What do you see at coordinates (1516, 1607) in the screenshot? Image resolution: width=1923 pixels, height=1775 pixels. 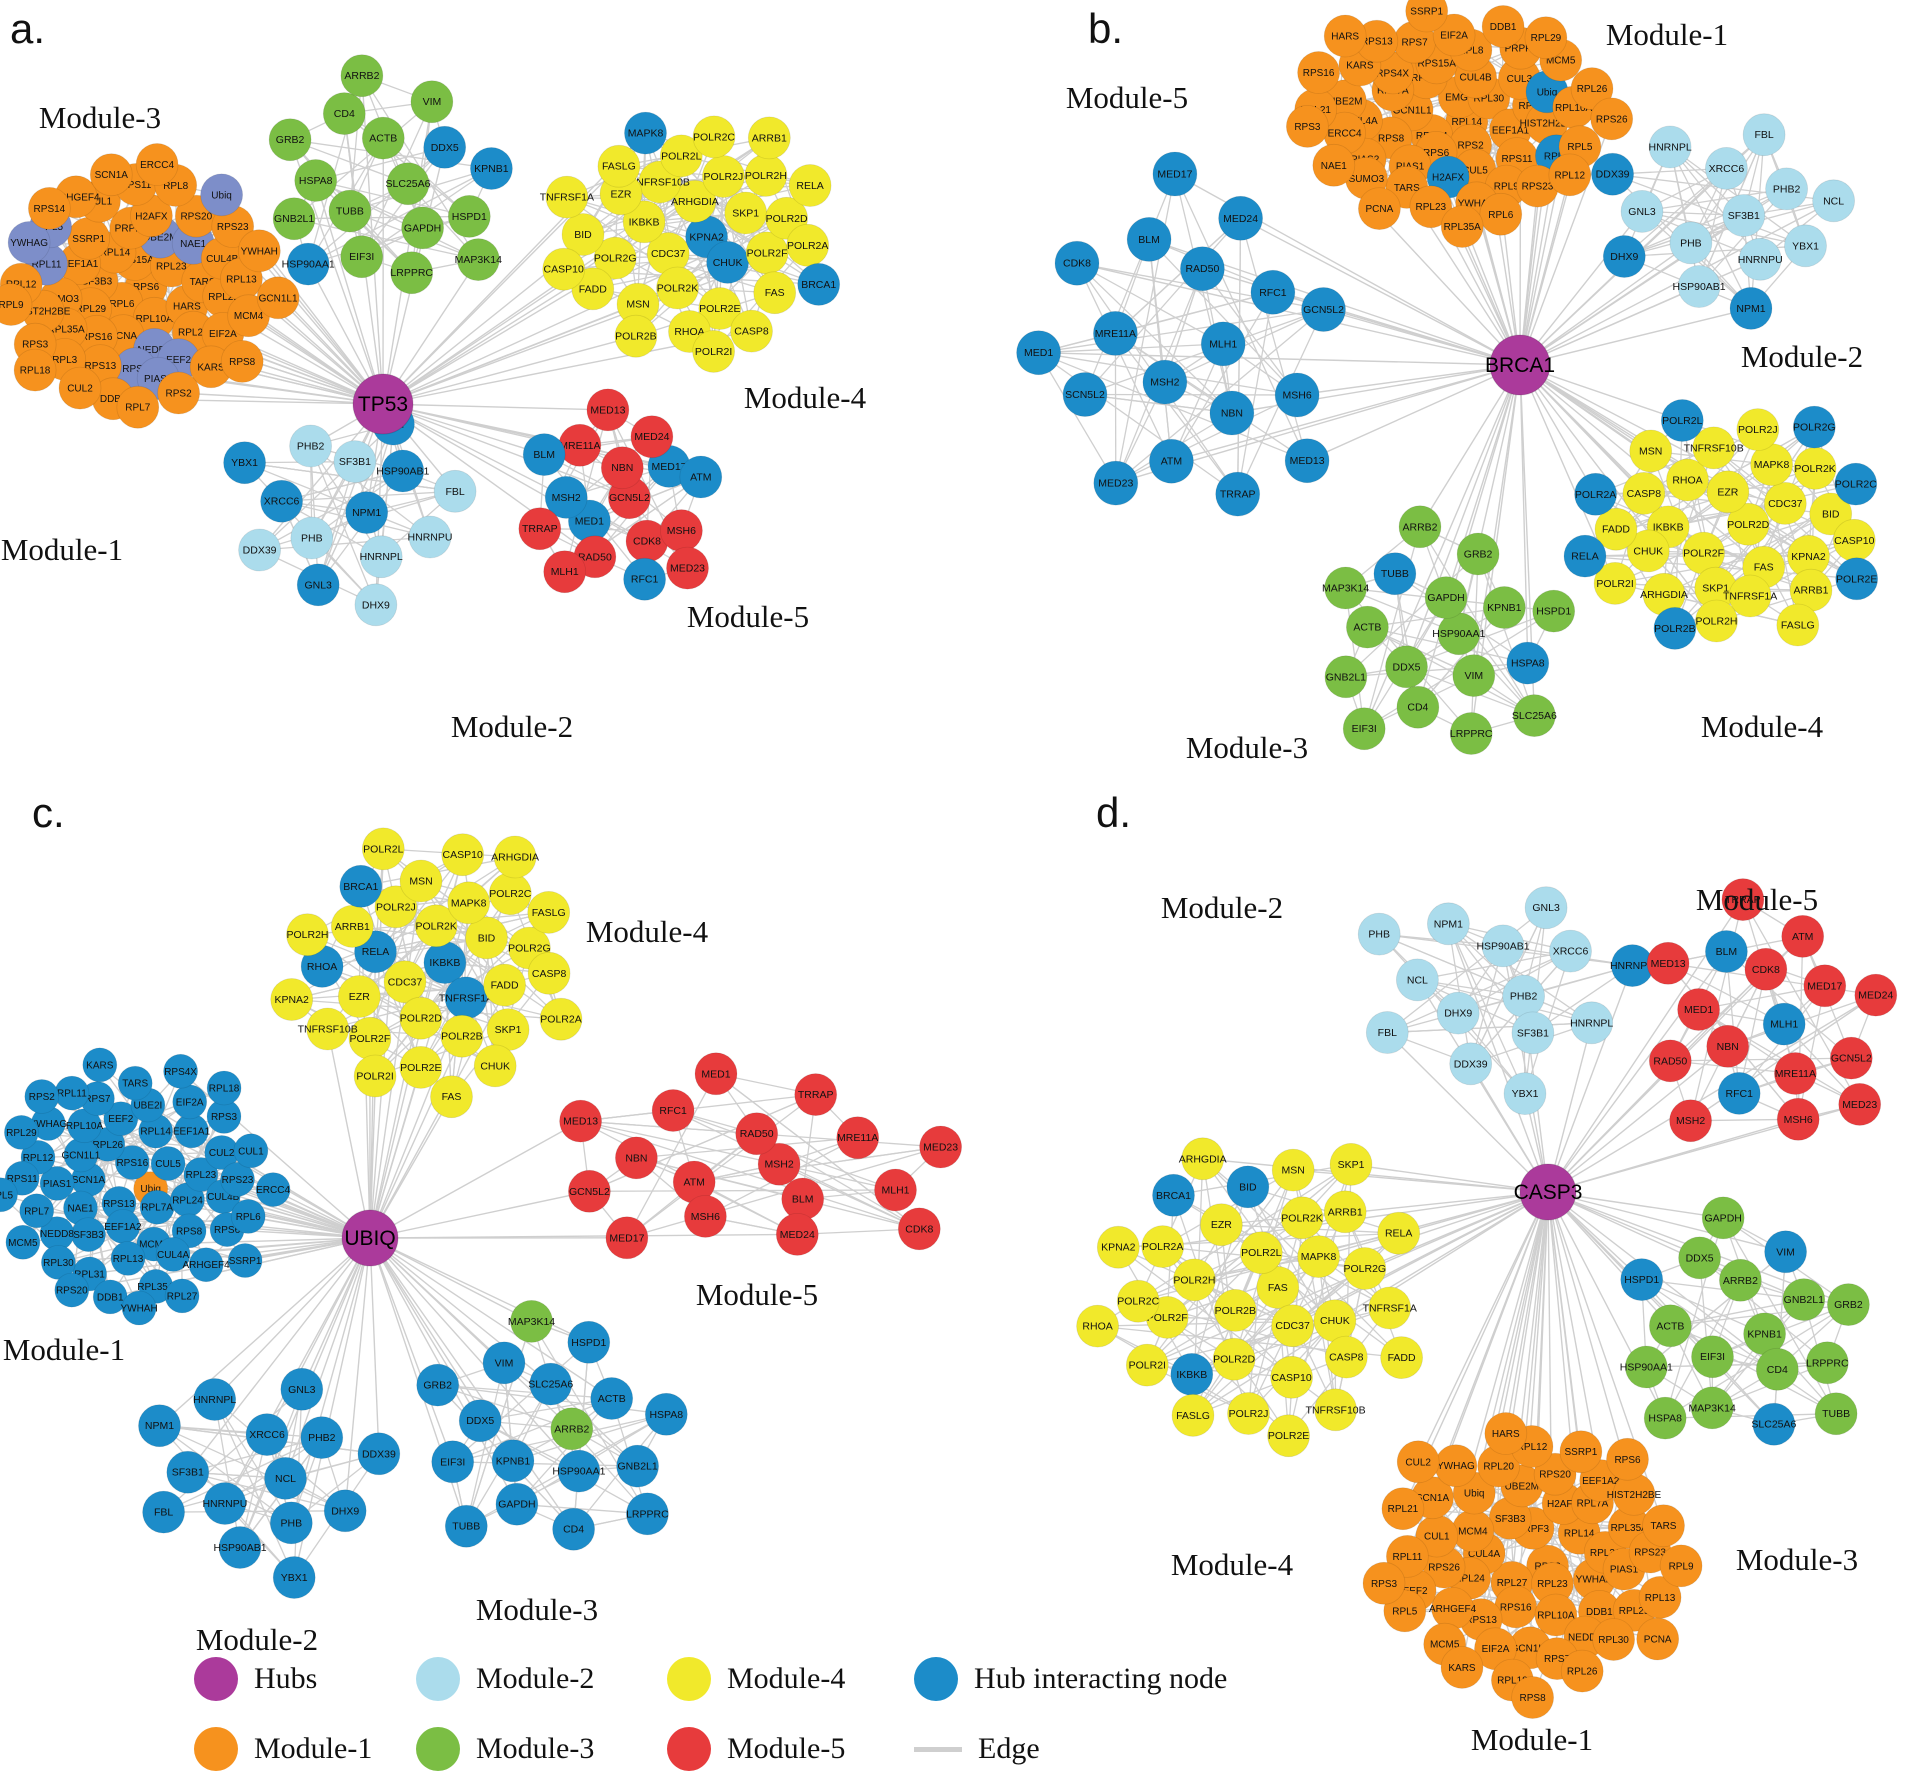 I see `node-label: RPS16` at bounding box center [1516, 1607].